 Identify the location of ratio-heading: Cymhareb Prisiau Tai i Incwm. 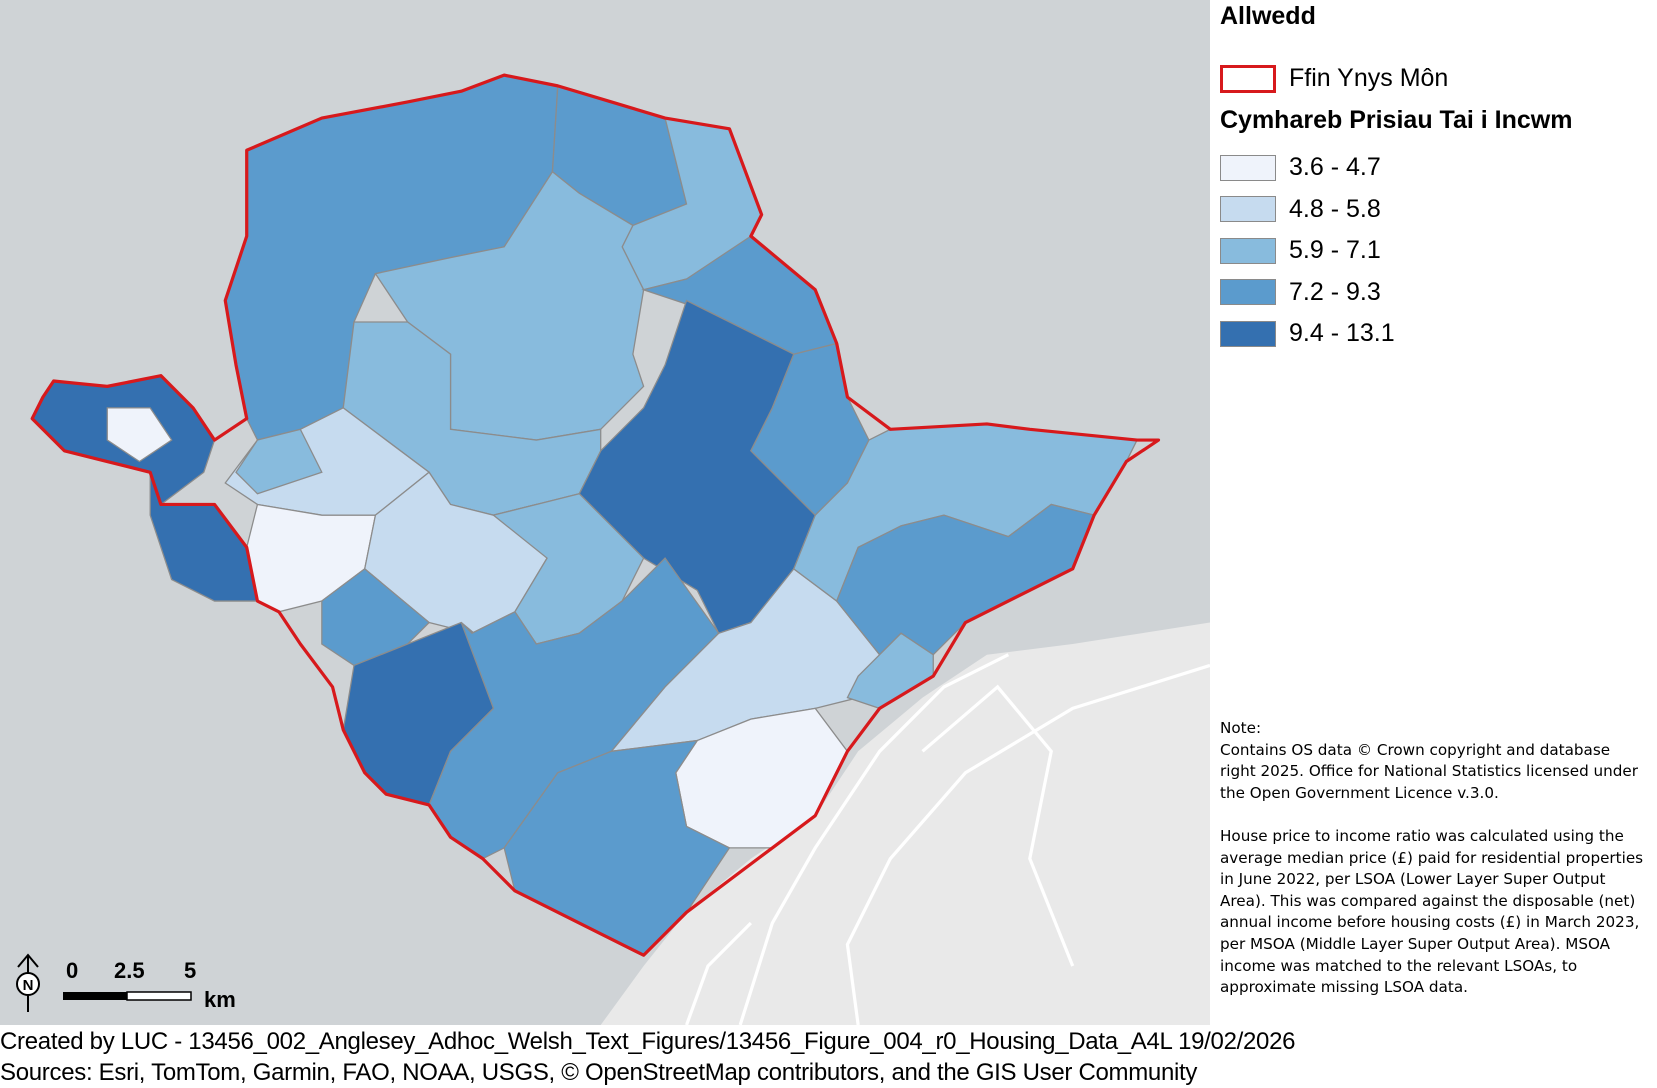
(1396, 120).